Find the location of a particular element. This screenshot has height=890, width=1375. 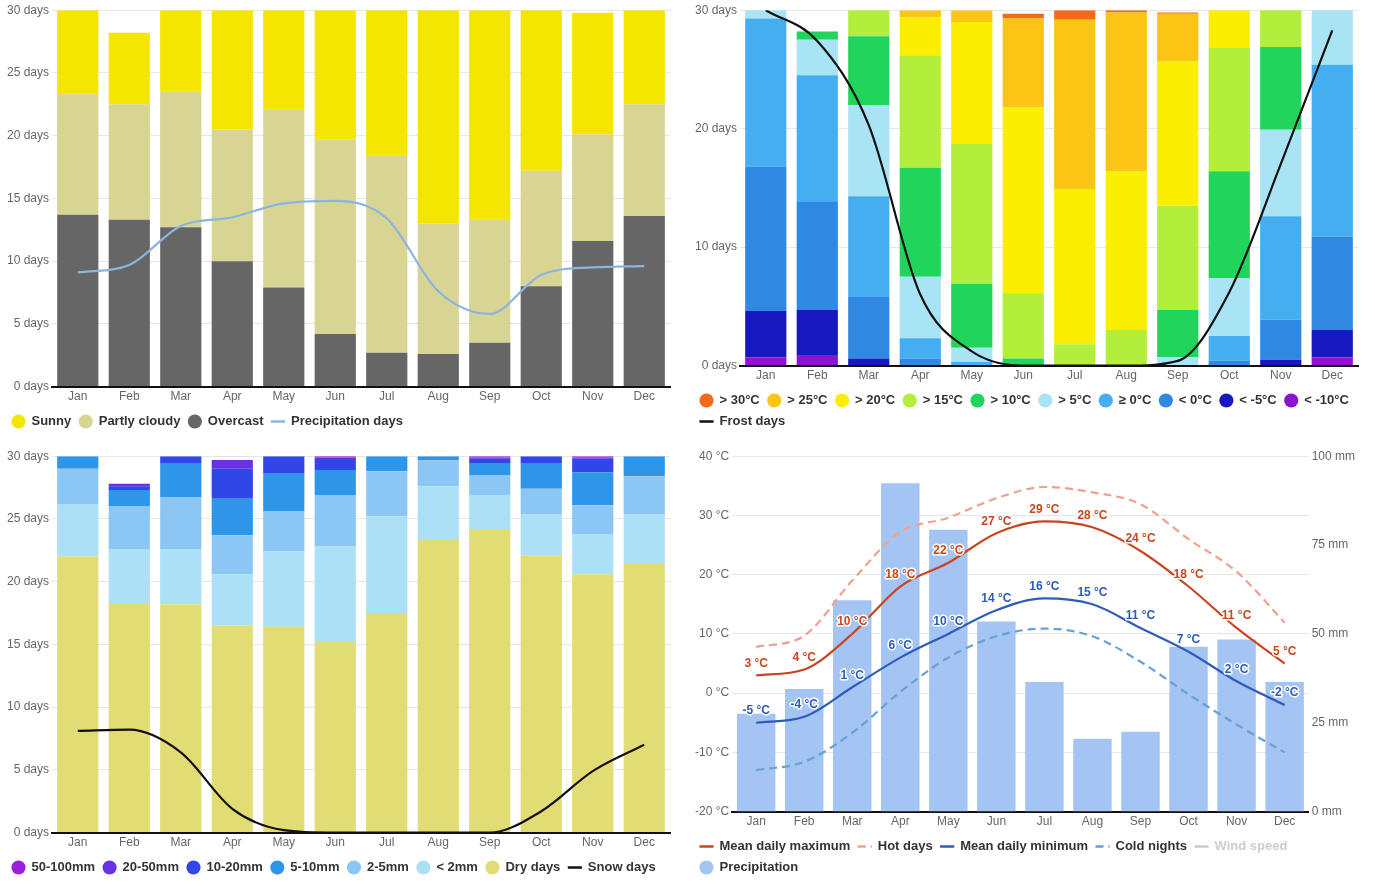

legend-label: Hot days is located at coordinates (905, 846).